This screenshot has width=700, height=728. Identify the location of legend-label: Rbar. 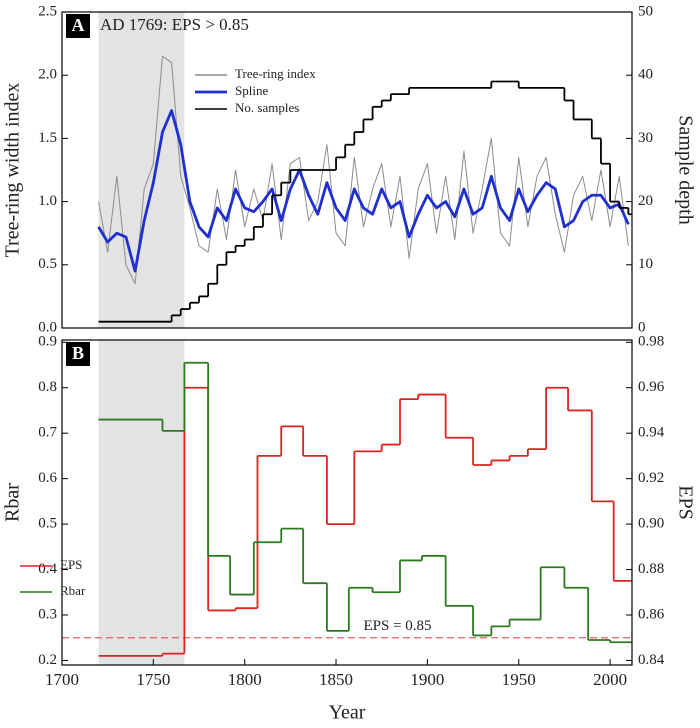
(73, 590).